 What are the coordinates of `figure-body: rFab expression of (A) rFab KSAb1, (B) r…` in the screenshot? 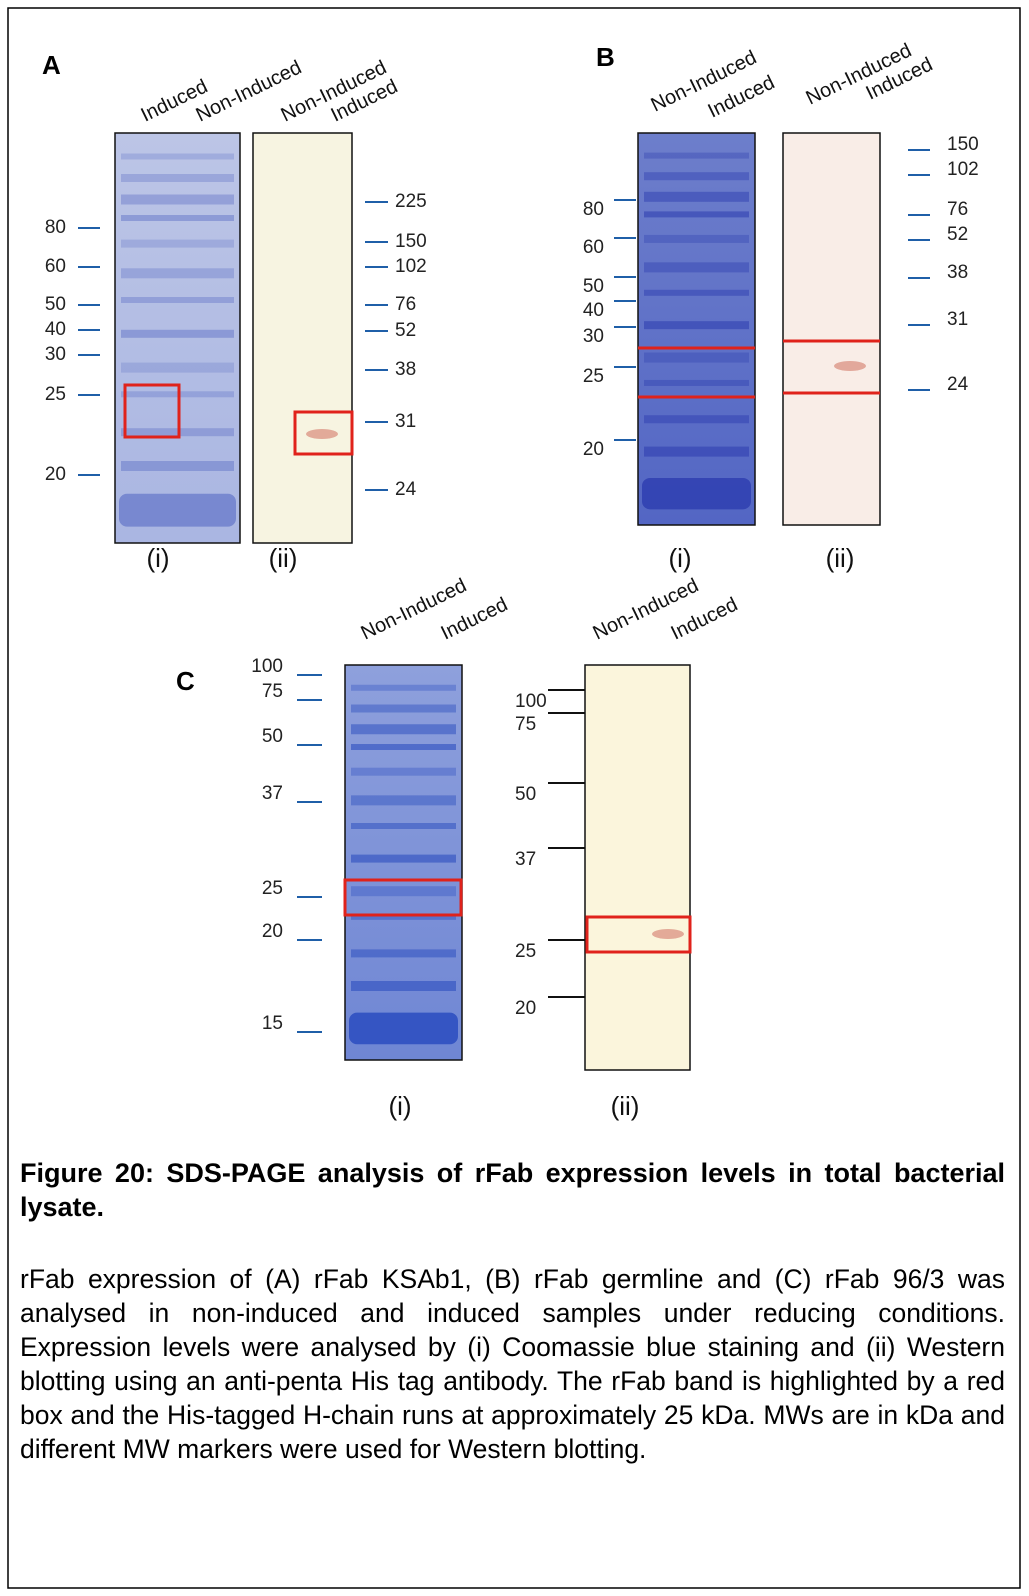 It's located at (512, 1364).